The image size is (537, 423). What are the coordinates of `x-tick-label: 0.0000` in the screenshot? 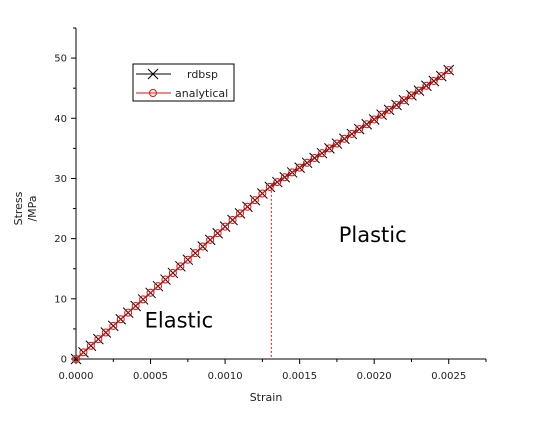 It's located at (76, 376).